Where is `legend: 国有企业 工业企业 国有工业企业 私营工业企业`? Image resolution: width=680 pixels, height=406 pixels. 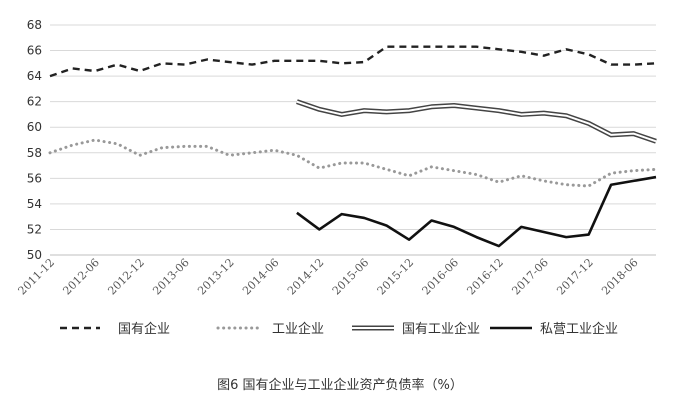
legend: 国有企业 工业企业 国有工业企业 私营工业企业 is located at coordinates (339, 329).